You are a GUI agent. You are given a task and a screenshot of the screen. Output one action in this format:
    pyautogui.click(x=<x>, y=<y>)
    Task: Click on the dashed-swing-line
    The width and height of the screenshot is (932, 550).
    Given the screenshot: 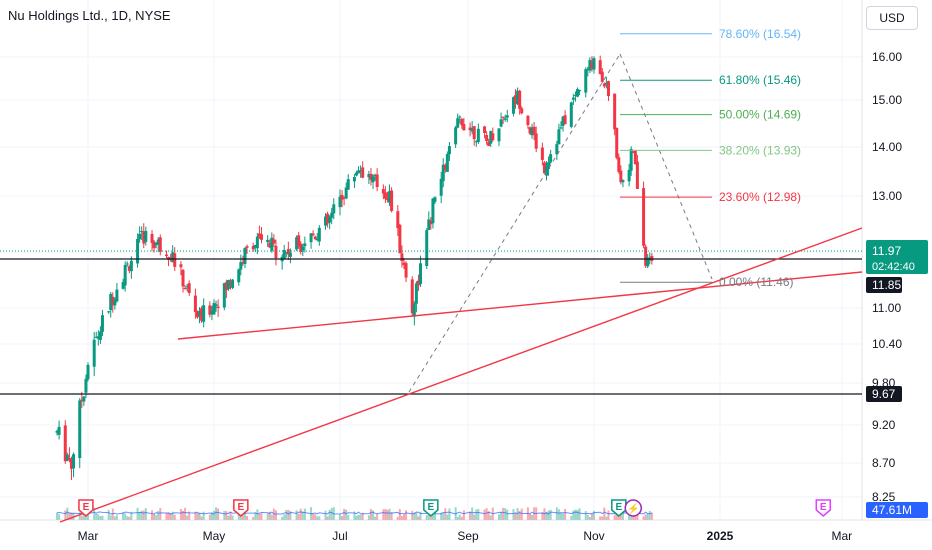 What is the action you would take?
    pyautogui.click(x=666, y=166)
    